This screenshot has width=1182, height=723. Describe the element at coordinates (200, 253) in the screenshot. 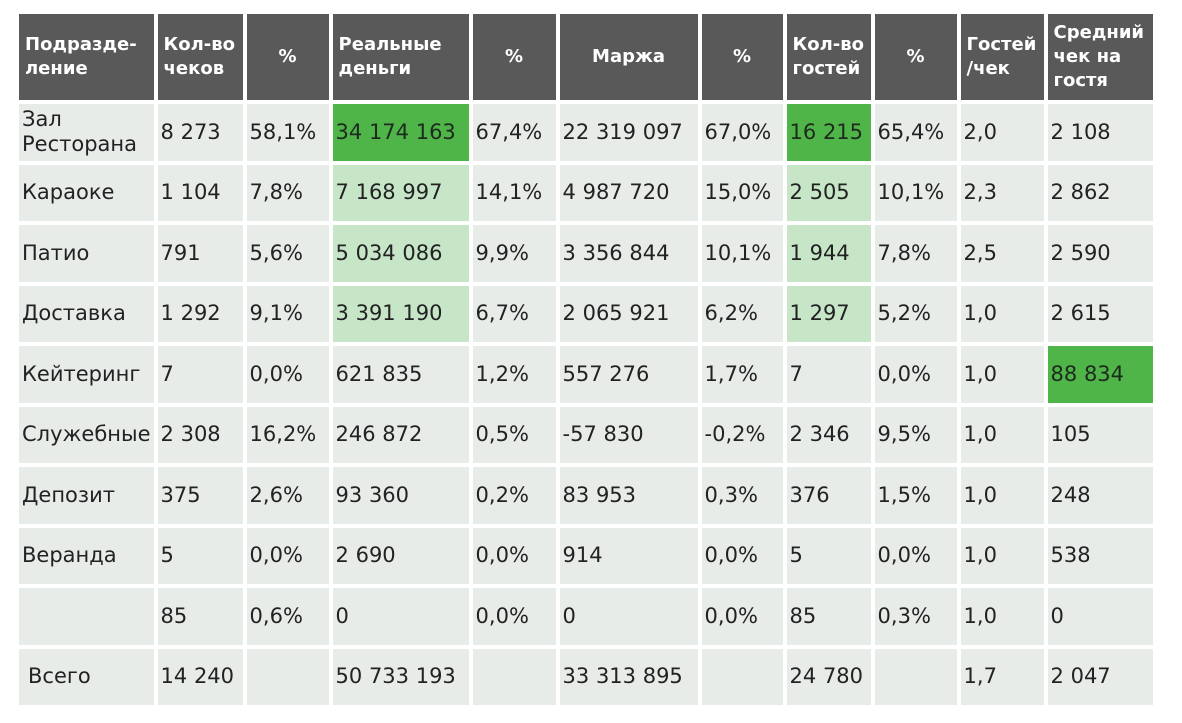

I see `cell-checks: 791` at that location.